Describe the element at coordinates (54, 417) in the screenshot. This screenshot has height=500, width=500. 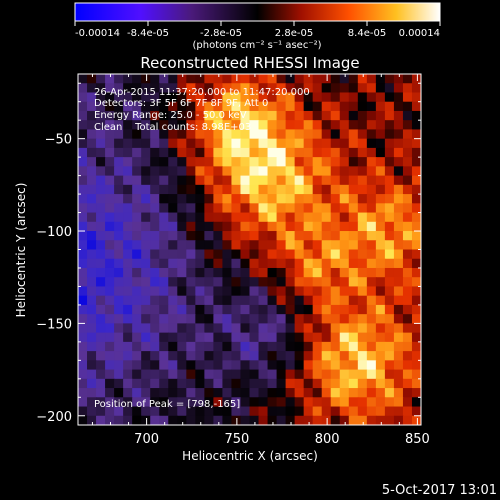
I see `y-tick-label: −200` at that location.